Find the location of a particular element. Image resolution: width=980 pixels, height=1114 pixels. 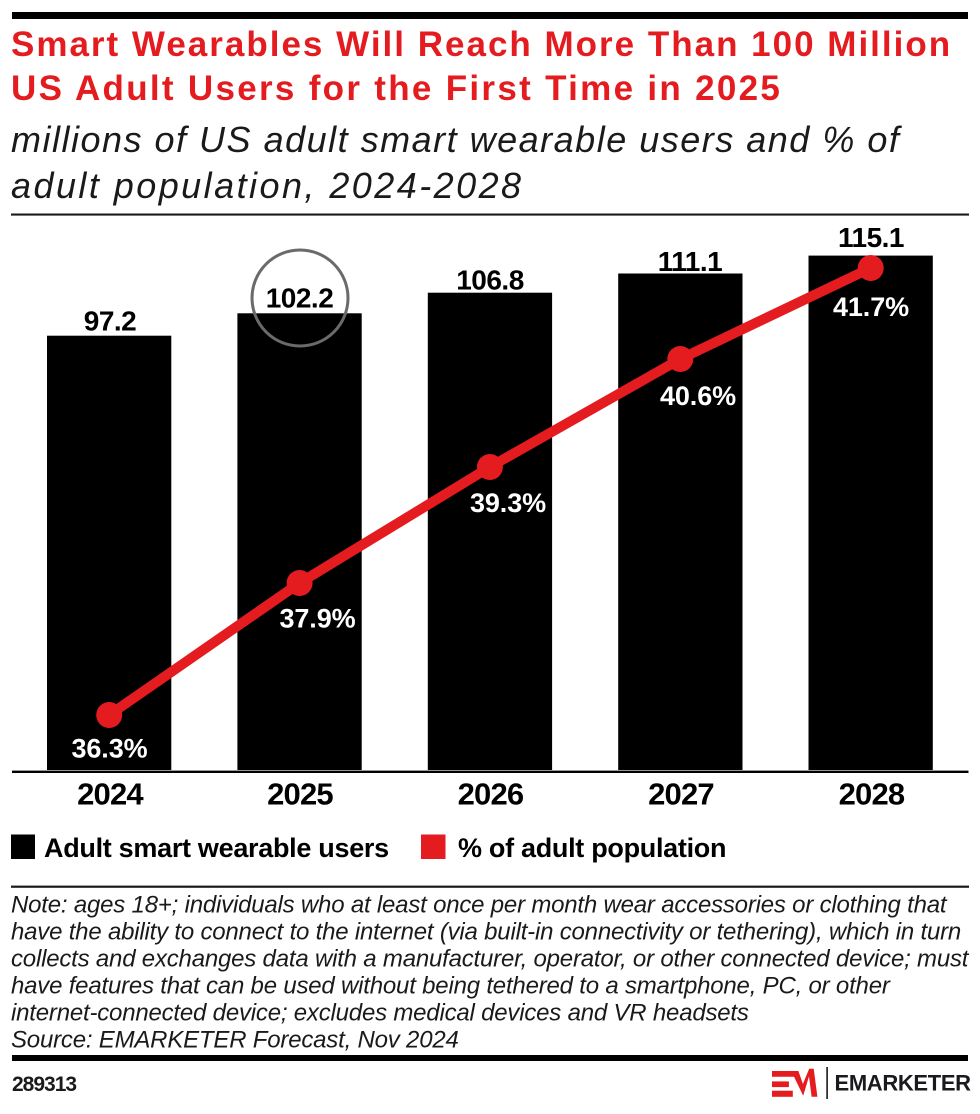

svg-text: 2025 is located at coordinates (300, 794).